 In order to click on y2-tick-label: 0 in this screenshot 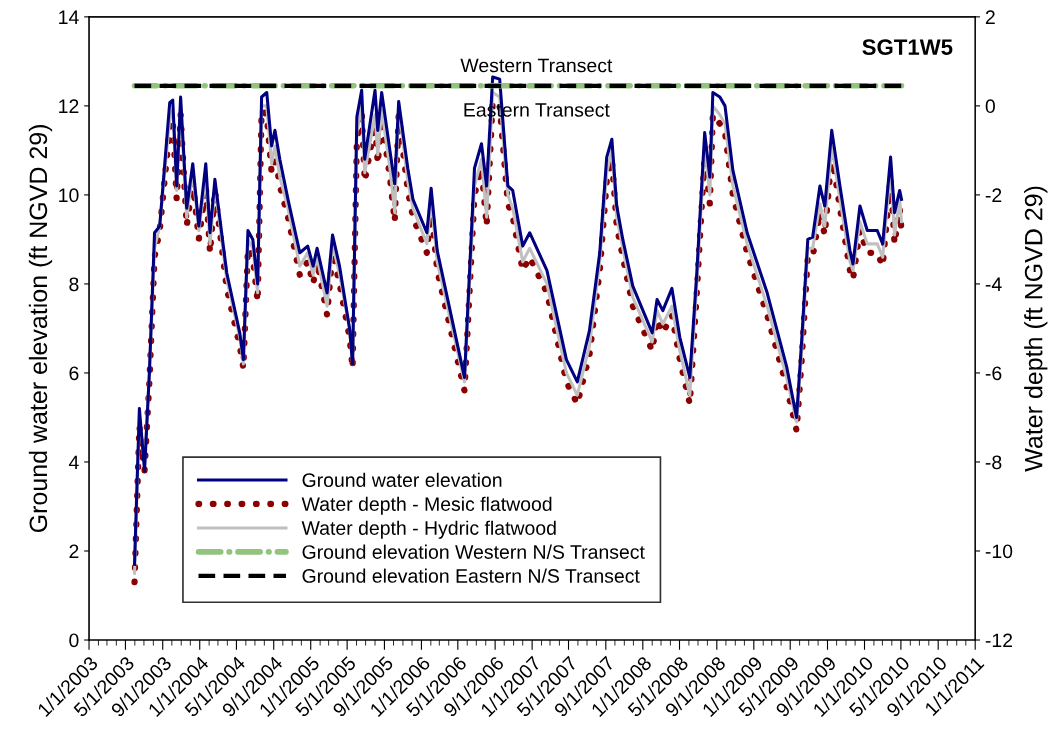, I will do `click(990, 106)`.